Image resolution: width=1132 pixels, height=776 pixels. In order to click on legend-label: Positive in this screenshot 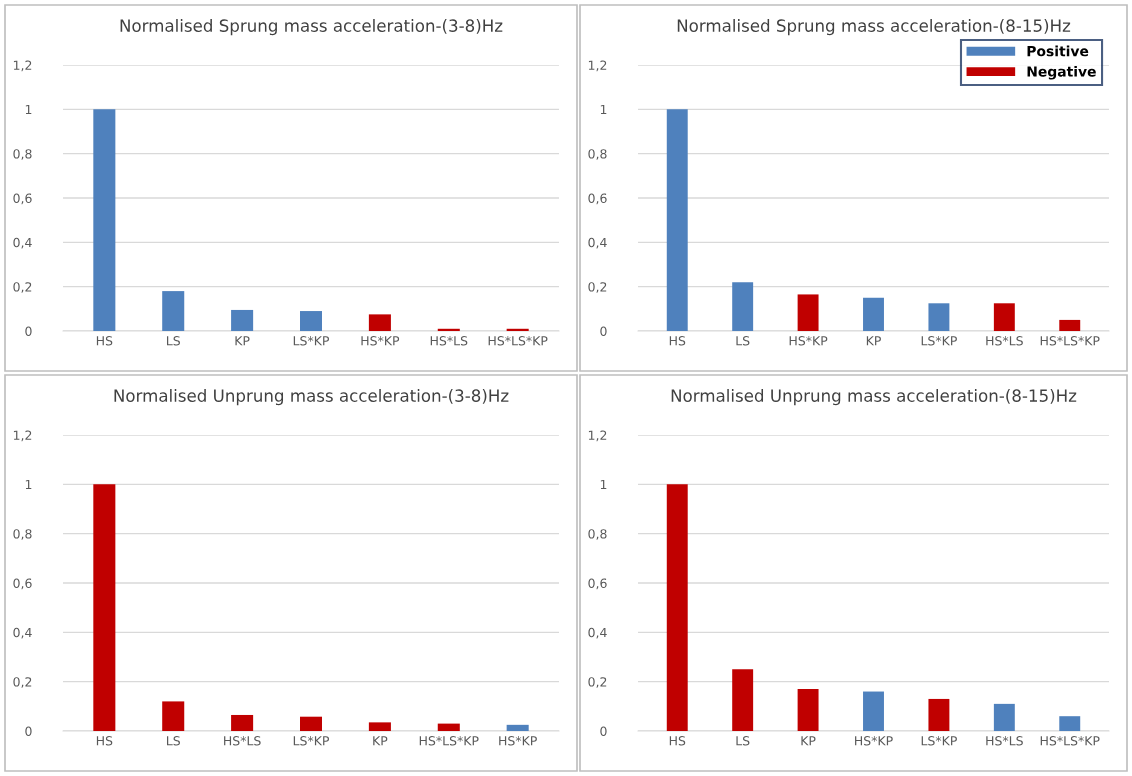, I will do `click(1058, 51)`.